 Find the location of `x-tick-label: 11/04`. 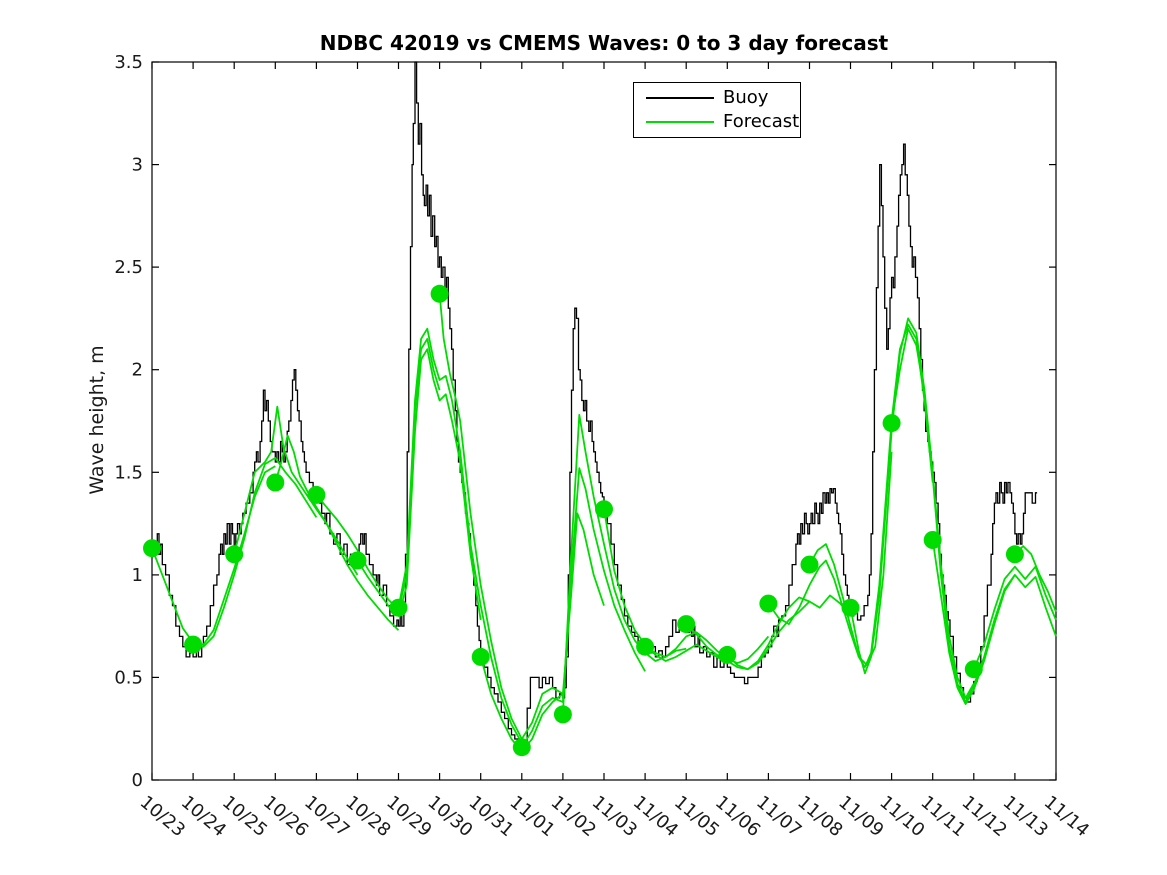

x-tick-label: 11/04 is located at coordinates (655, 816).